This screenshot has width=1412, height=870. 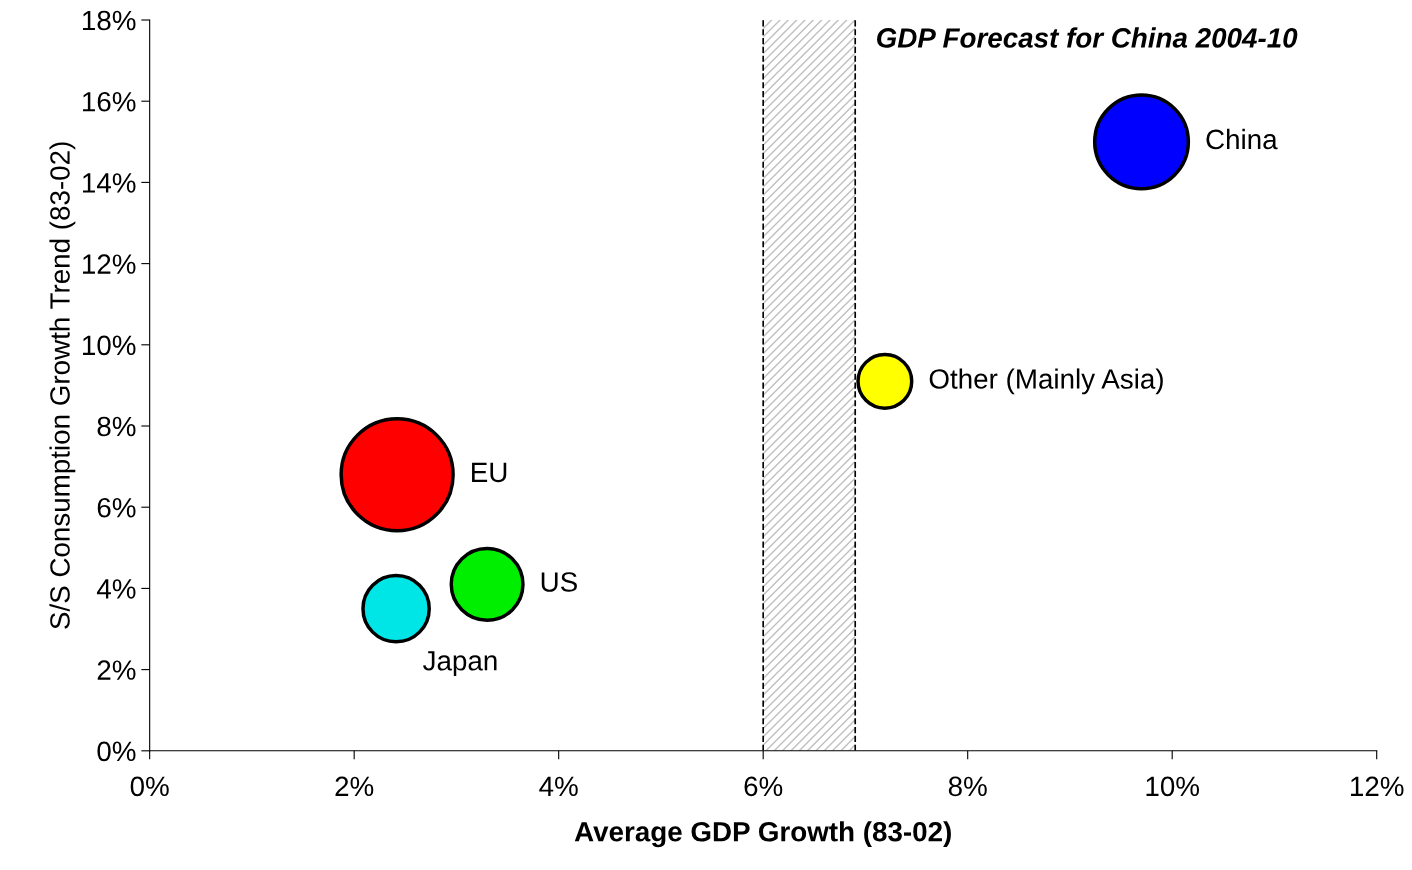 I want to click on y-tick-label: 8%, so click(x=116, y=426).